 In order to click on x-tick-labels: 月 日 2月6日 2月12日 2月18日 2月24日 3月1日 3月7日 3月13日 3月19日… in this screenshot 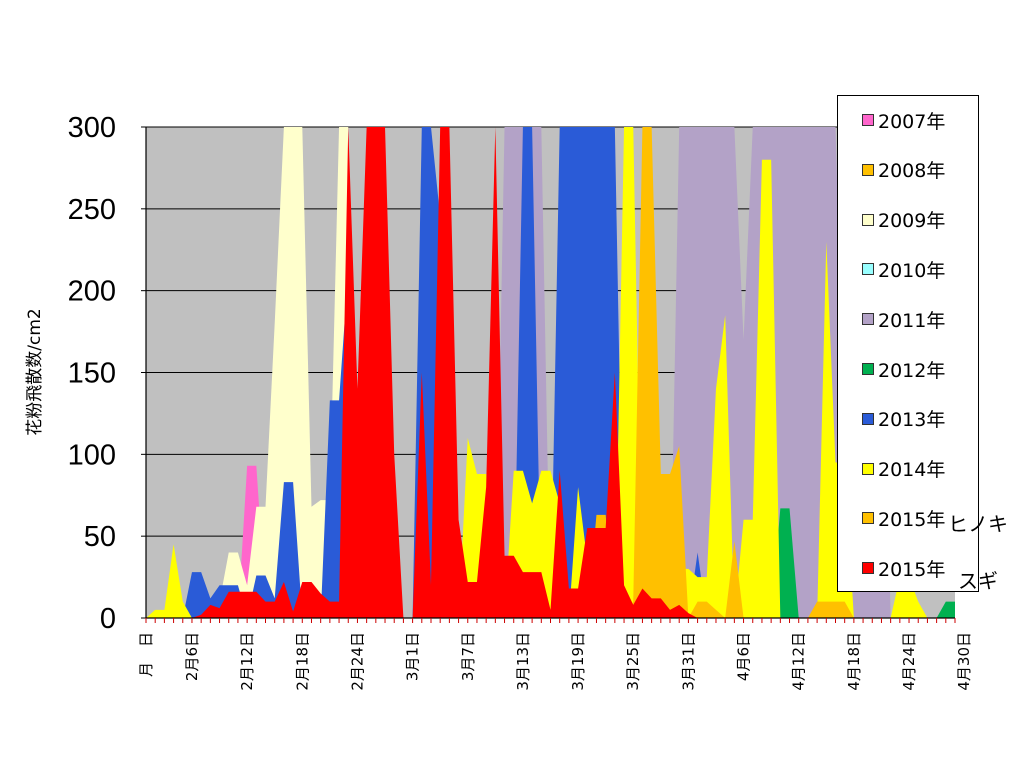, I will do `click(555, 661)`.